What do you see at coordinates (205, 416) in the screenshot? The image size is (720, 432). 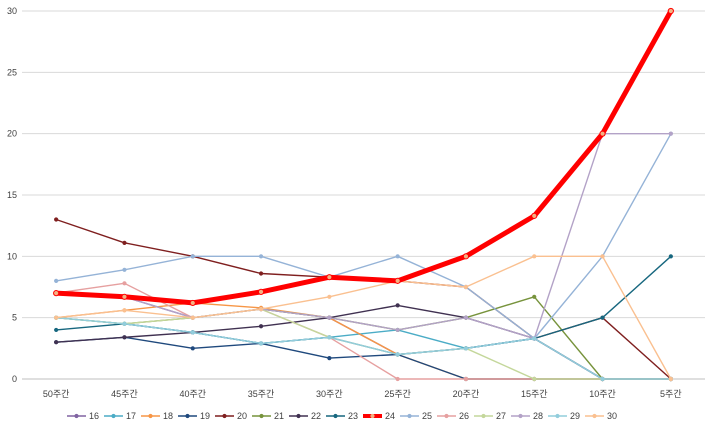 I see `legend-label: 19` at bounding box center [205, 416].